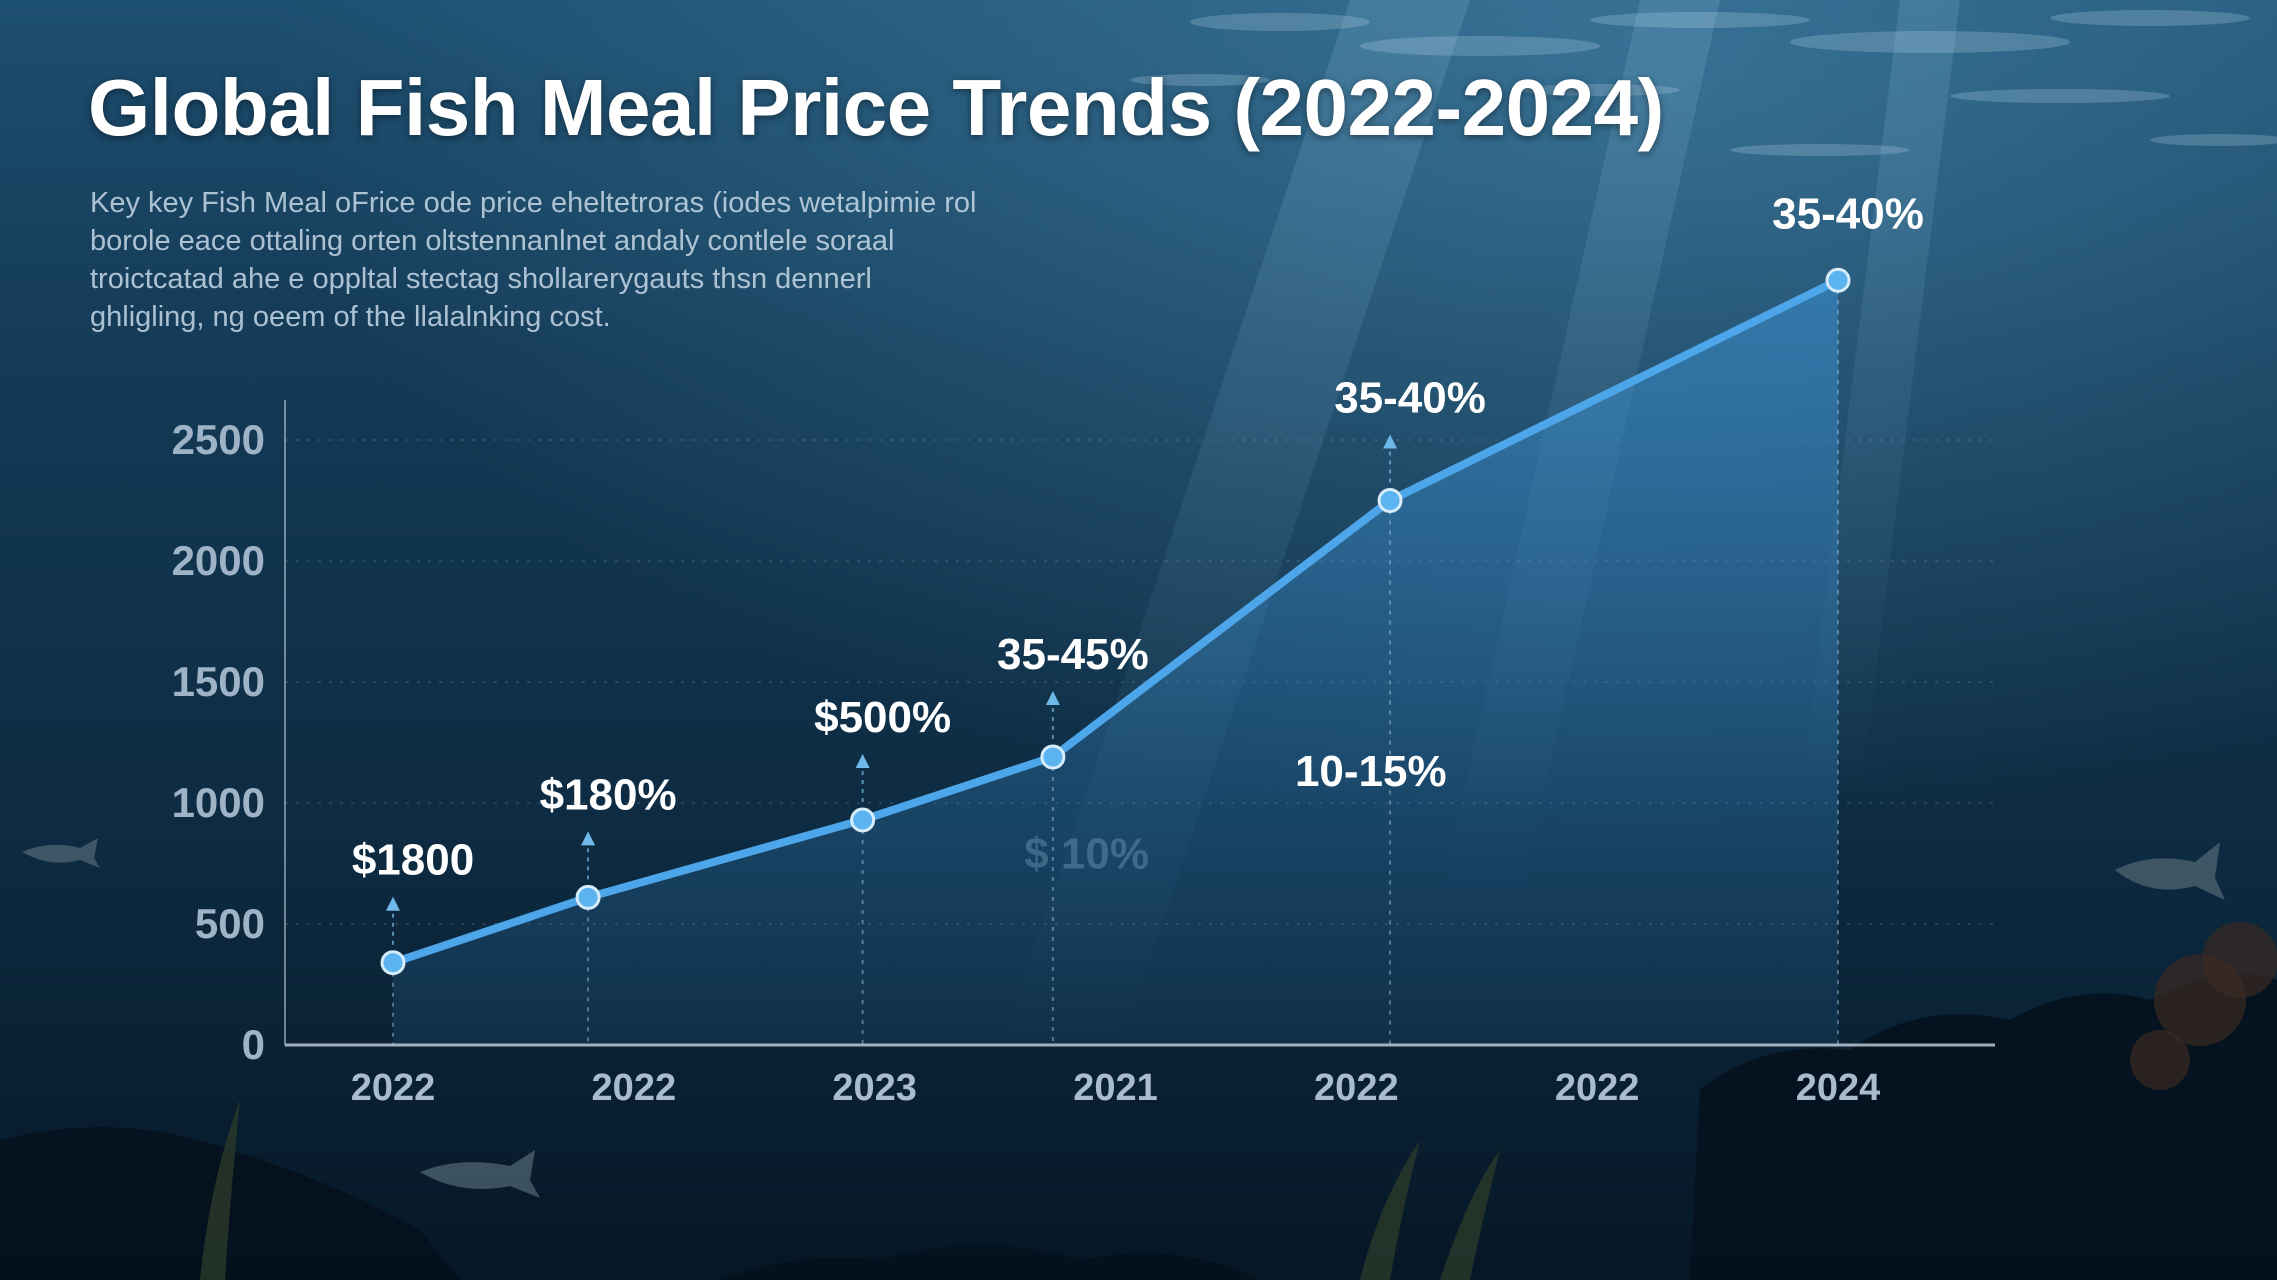 Image resolution: width=2277 pixels, height=1280 pixels. What do you see at coordinates (218, 681) in the screenshot?
I see `y-tick-label: 1500` at bounding box center [218, 681].